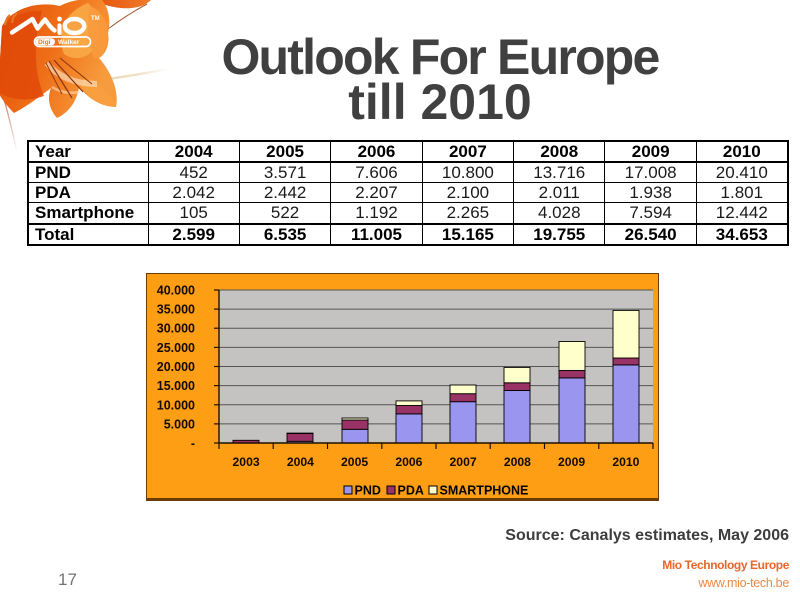 The image size is (800, 600). Describe the element at coordinates (176, 310) in the screenshot. I see `svg-text: 35.000` at that location.